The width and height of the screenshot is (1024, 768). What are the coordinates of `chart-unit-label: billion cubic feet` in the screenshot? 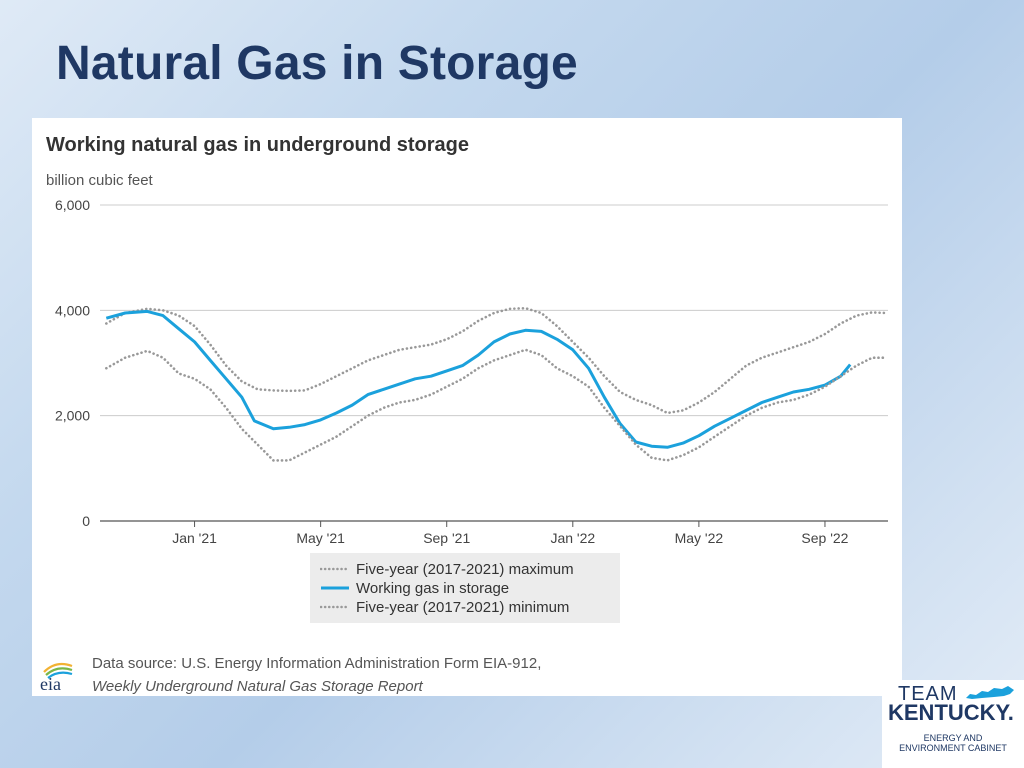 It's located at (99, 180).